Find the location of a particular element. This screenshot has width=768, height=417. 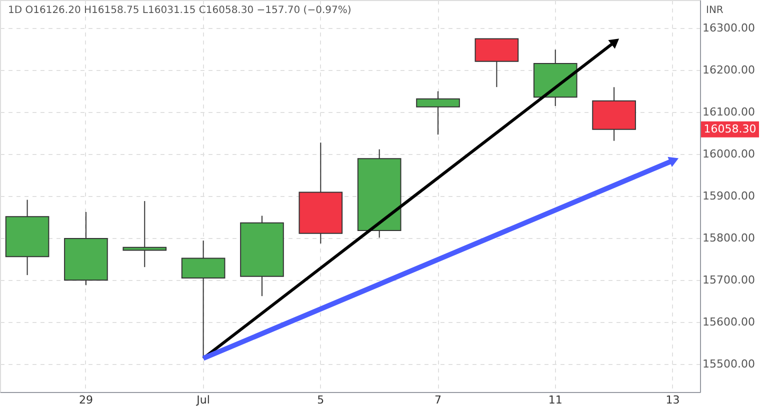

y-tick-label: 16100.00 is located at coordinates (728, 111).